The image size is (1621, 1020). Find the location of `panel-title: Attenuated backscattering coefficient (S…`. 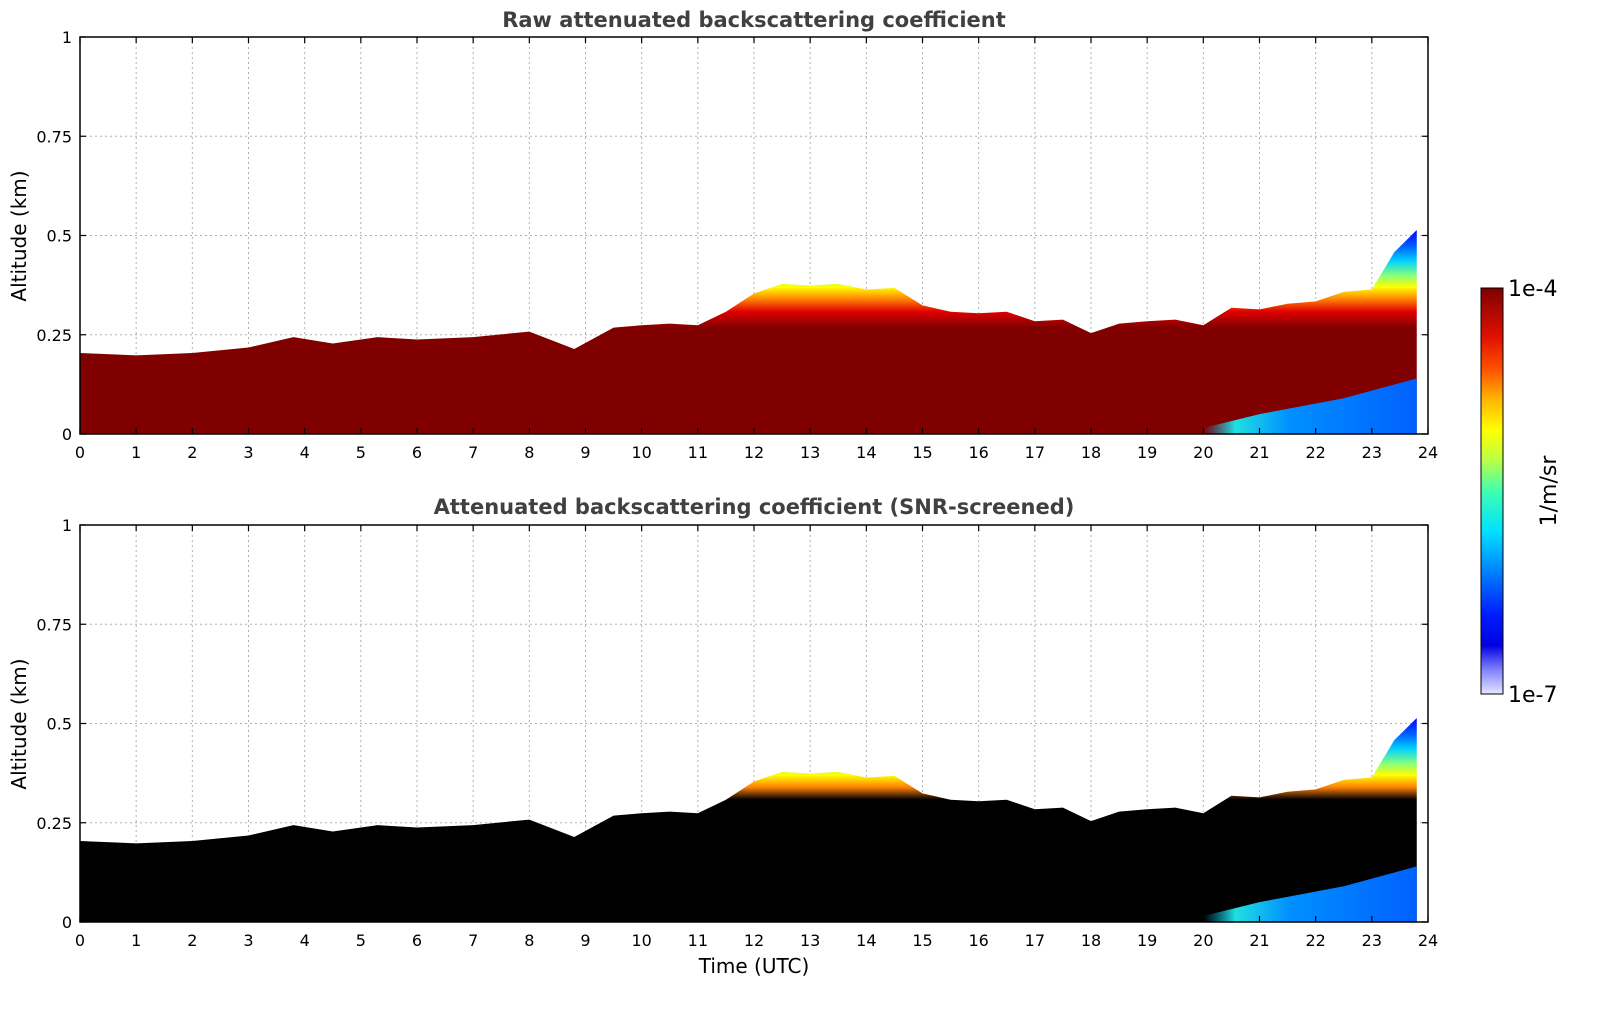

panel-title: Attenuated backscattering coefficient (S… is located at coordinates (754, 507).